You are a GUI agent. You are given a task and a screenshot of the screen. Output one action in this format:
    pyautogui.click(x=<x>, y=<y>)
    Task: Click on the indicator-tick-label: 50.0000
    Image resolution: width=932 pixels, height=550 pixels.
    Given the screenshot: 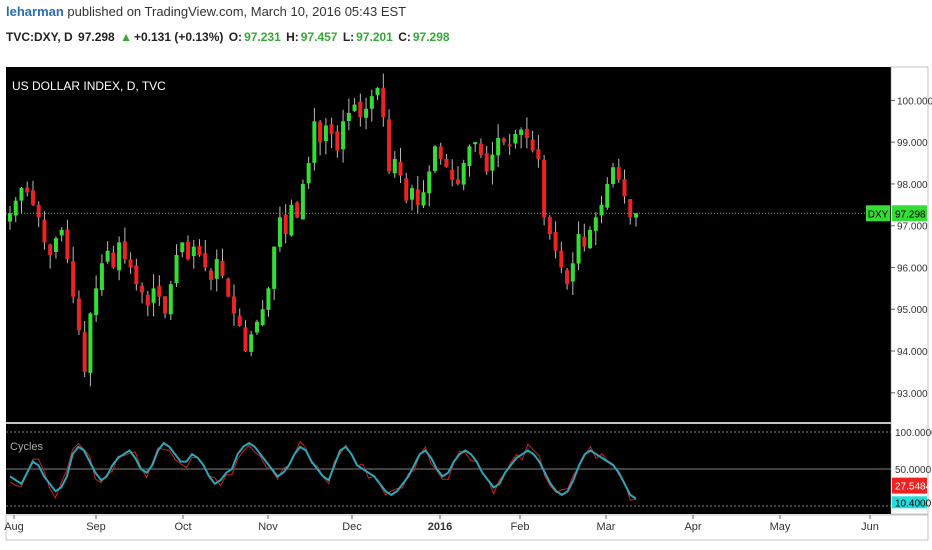 What is the action you would take?
    pyautogui.click(x=913, y=470)
    